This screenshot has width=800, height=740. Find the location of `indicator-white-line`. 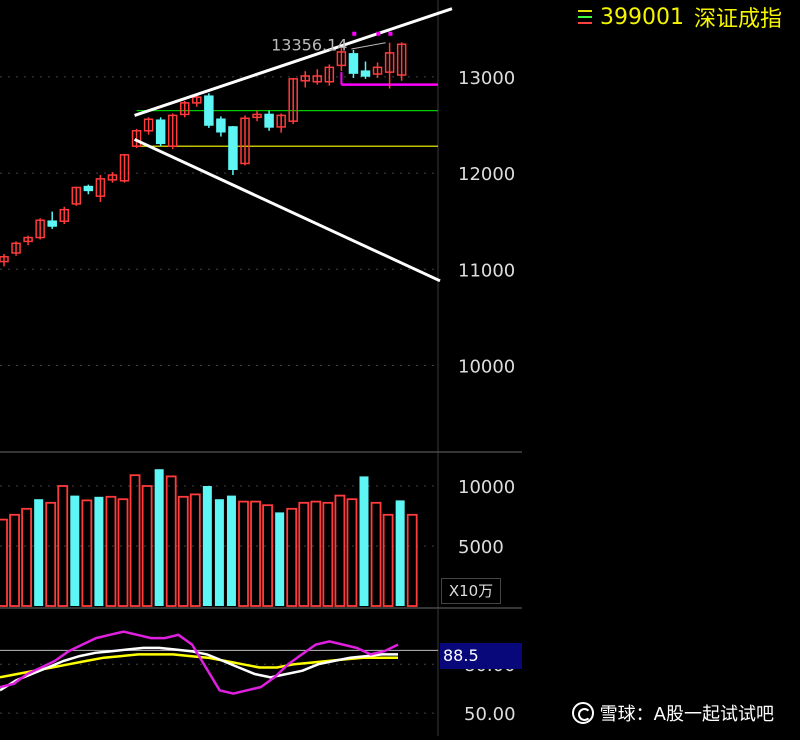

indicator-white-line is located at coordinates (199, 669).